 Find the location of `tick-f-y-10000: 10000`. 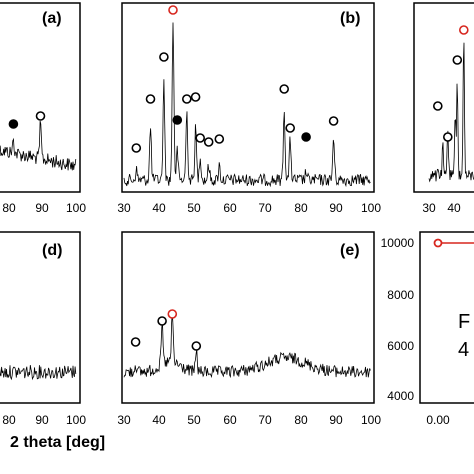

tick-f-y-10000: 10000 is located at coordinates (398, 243).